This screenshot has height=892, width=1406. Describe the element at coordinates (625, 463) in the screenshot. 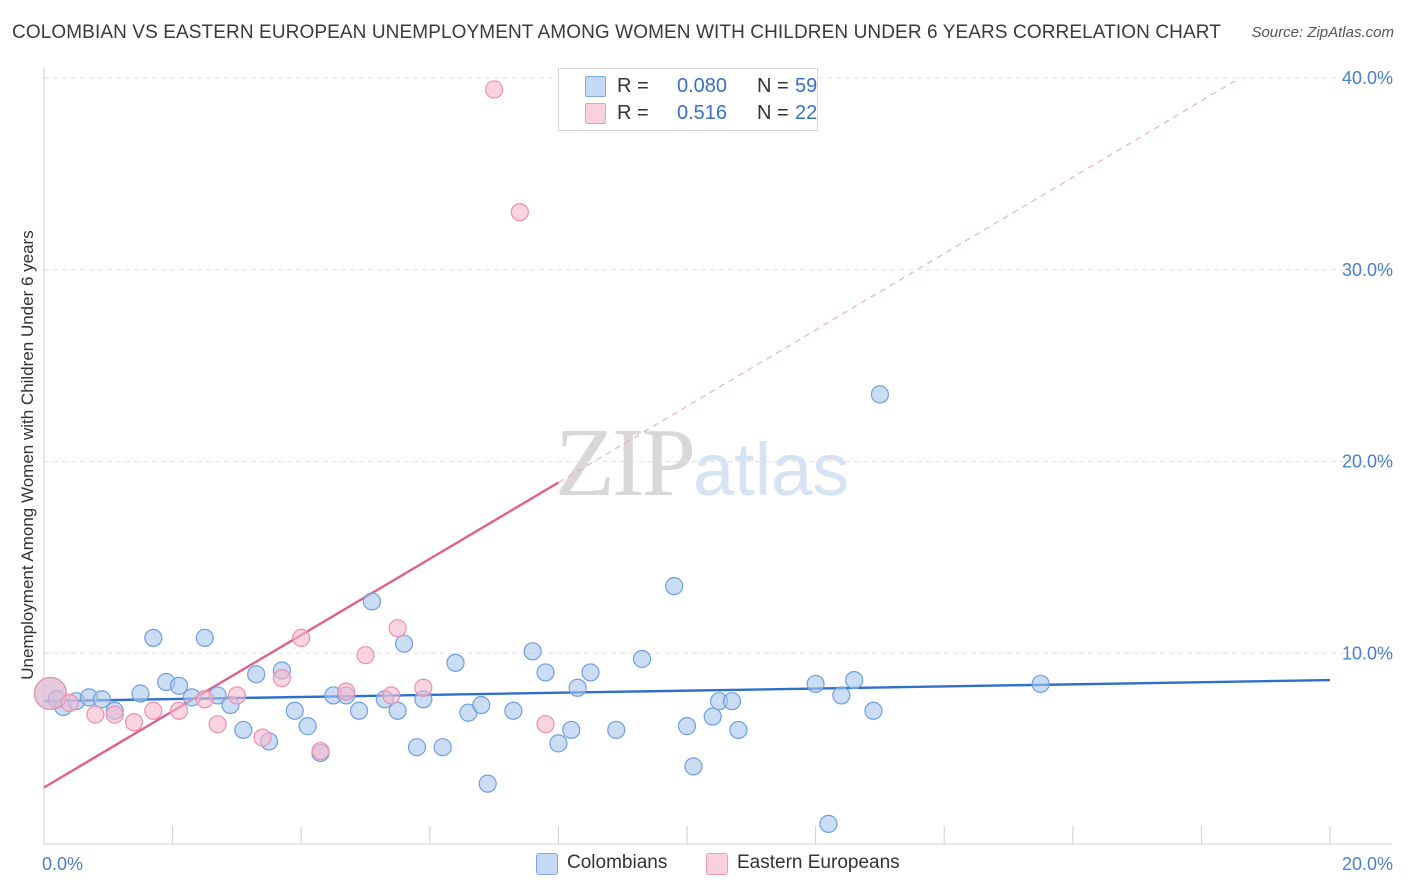

I see `watermark-zip: ZIP` at that location.